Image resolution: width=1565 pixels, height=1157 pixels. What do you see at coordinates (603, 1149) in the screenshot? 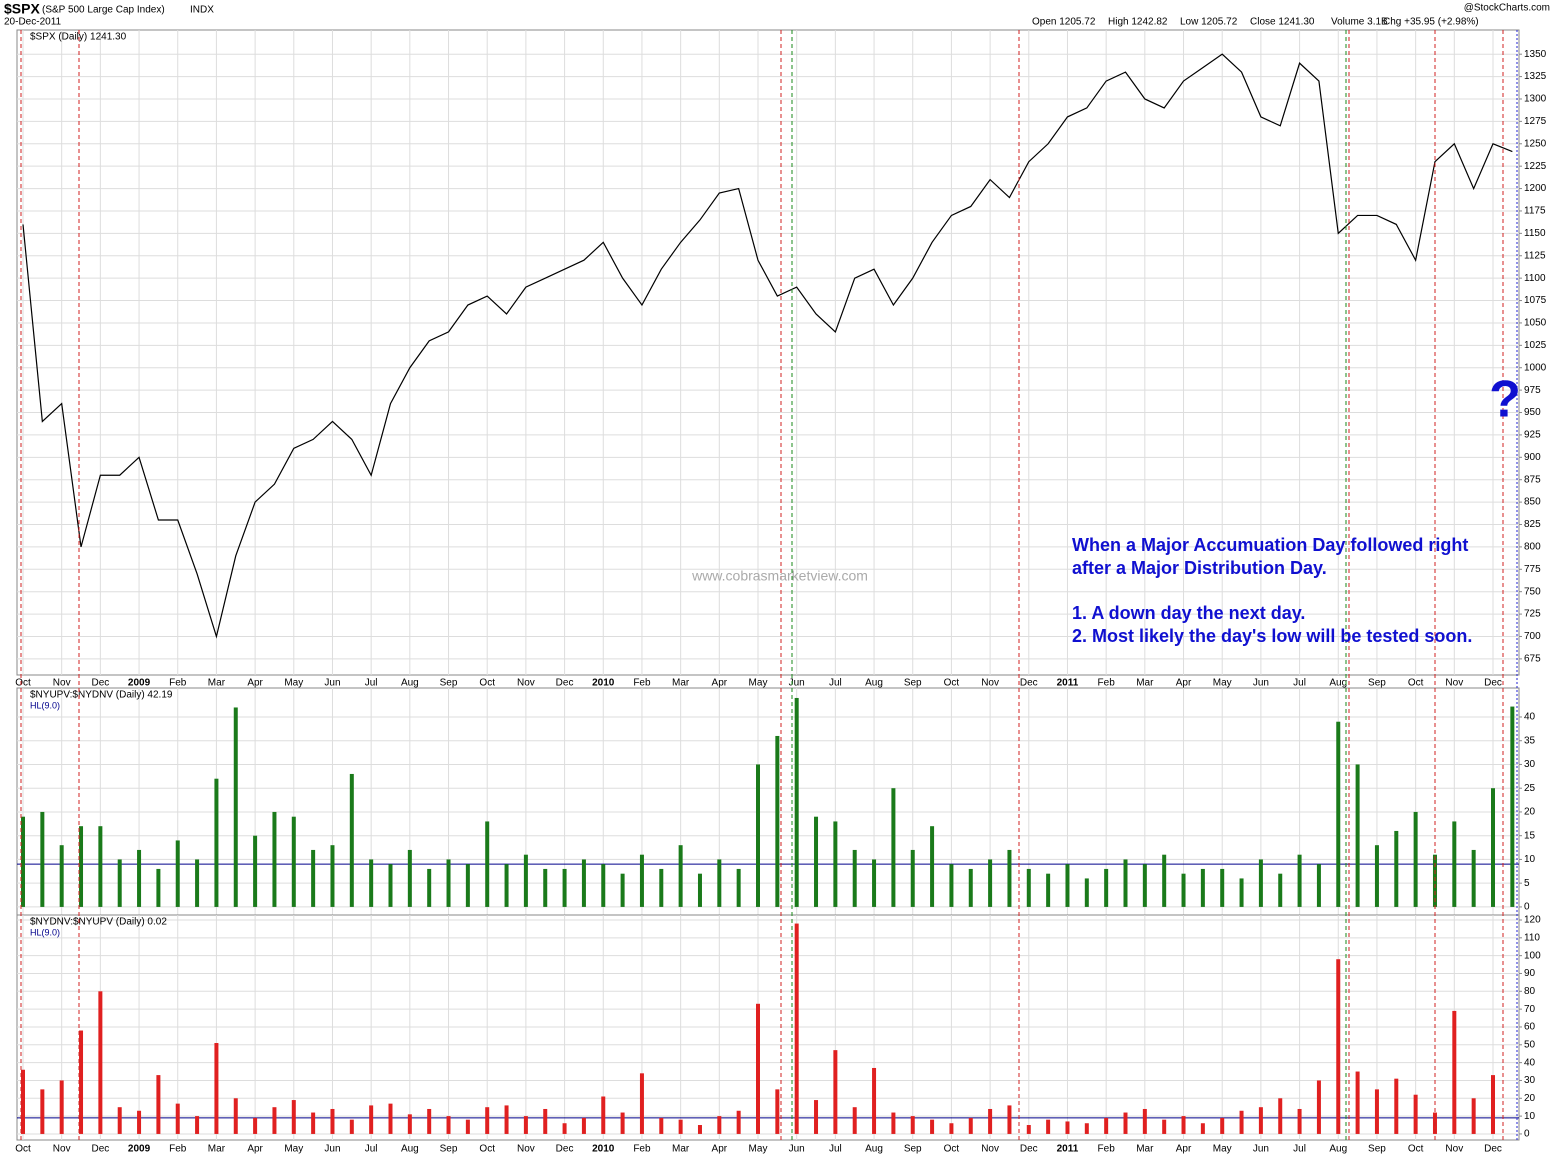
I see `x-tick-label: 2010` at bounding box center [603, 1149].